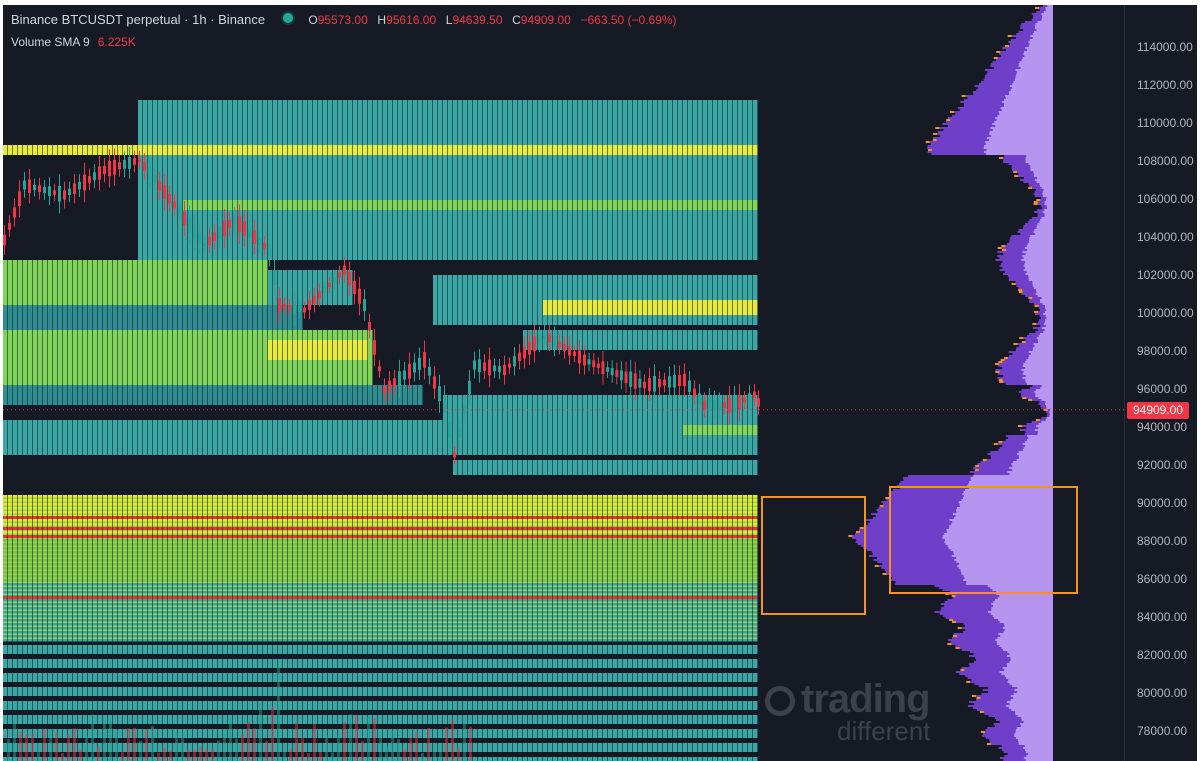  Describe the element at coordinates (1158, 410) in the screenshot. I see `current-price-badge: 94909.00` at that location.